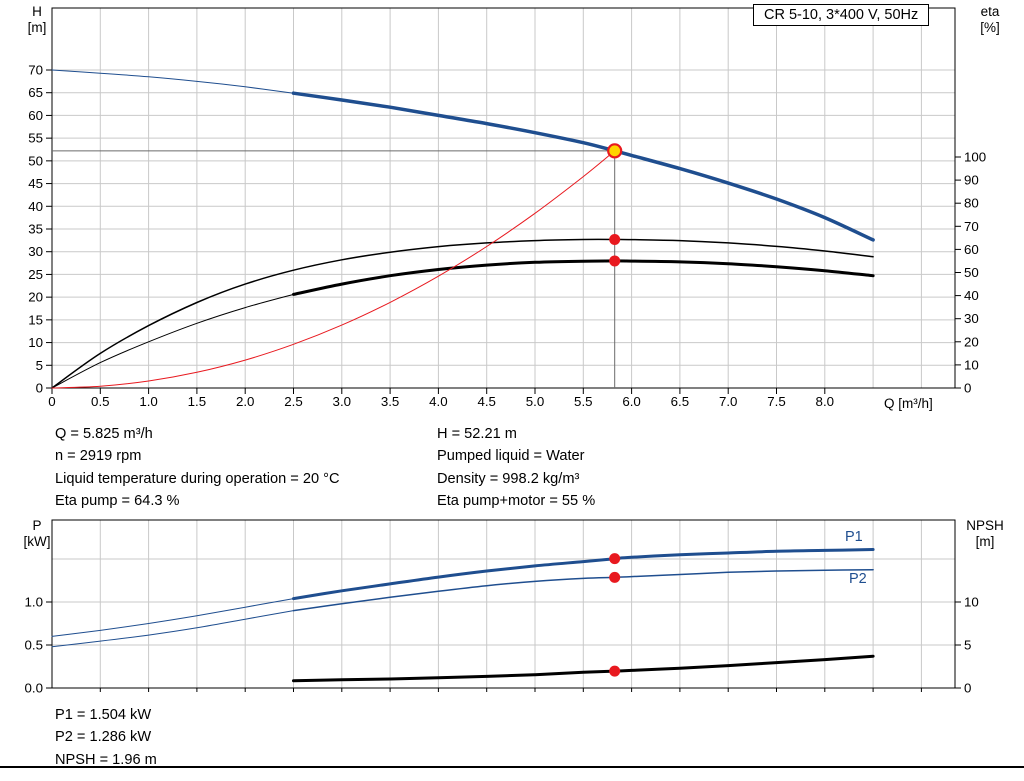  What do you see at coordinates (680, 401) in the screenshot?
I see `svg-text: 6.5` at bounding box center [680, 401].